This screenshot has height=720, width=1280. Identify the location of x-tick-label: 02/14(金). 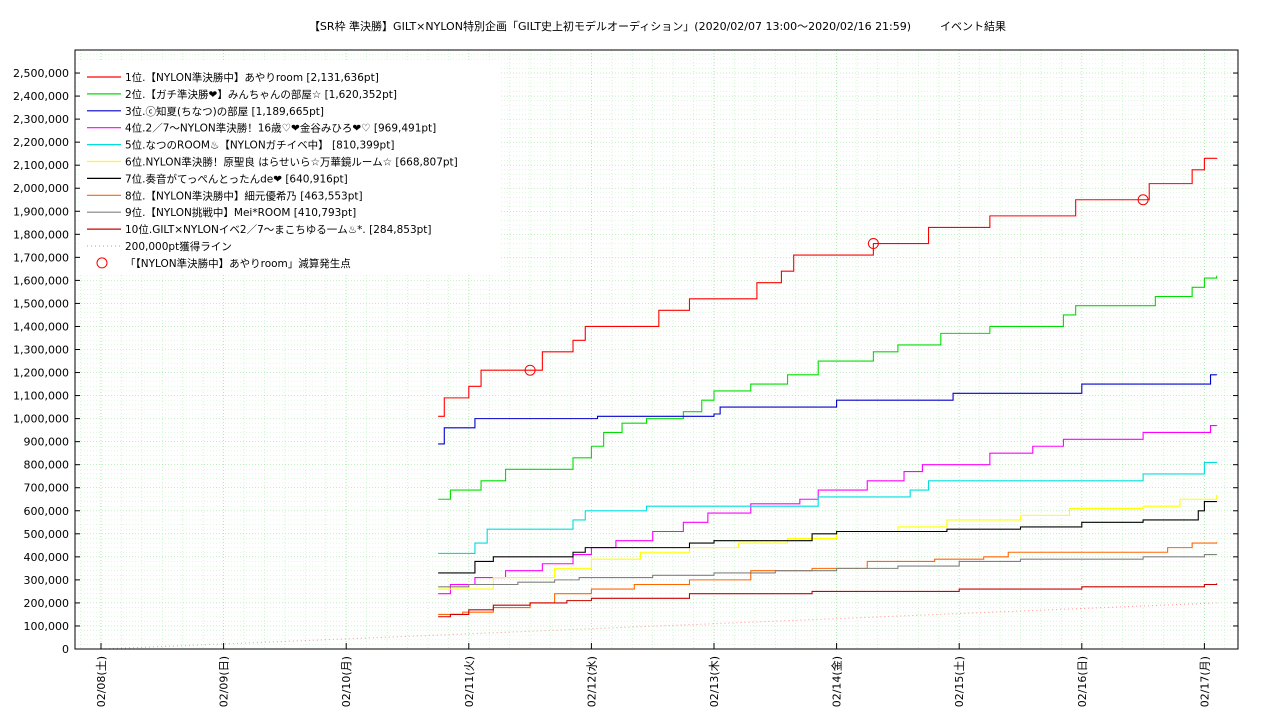
(837, 681).